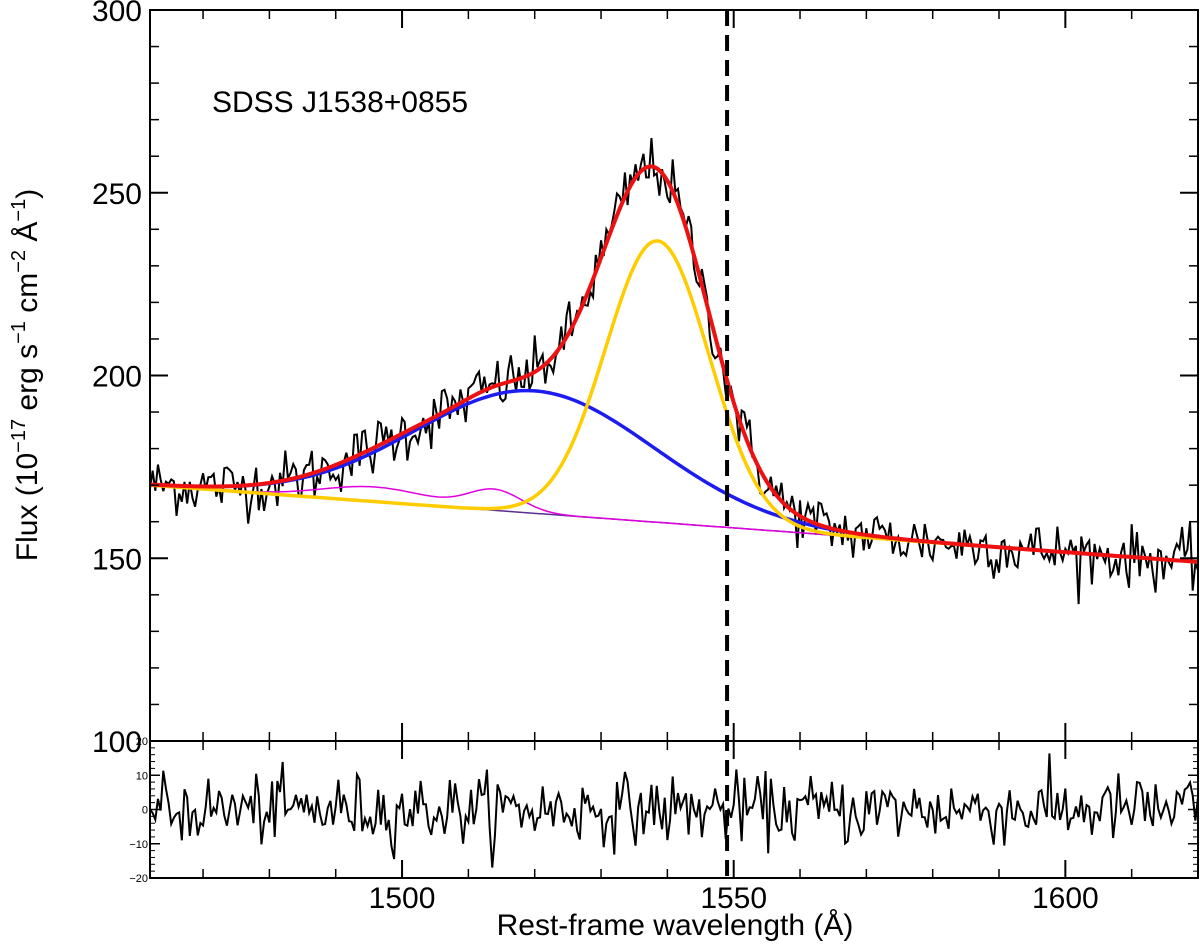 The height and width of the screenshot is (949, 1200). What do you see at coordinates (675, 925) in the screenshot?
I see `x-axis-title: Rest-frame wavelength (Å)` at bounding box center [675, 925].